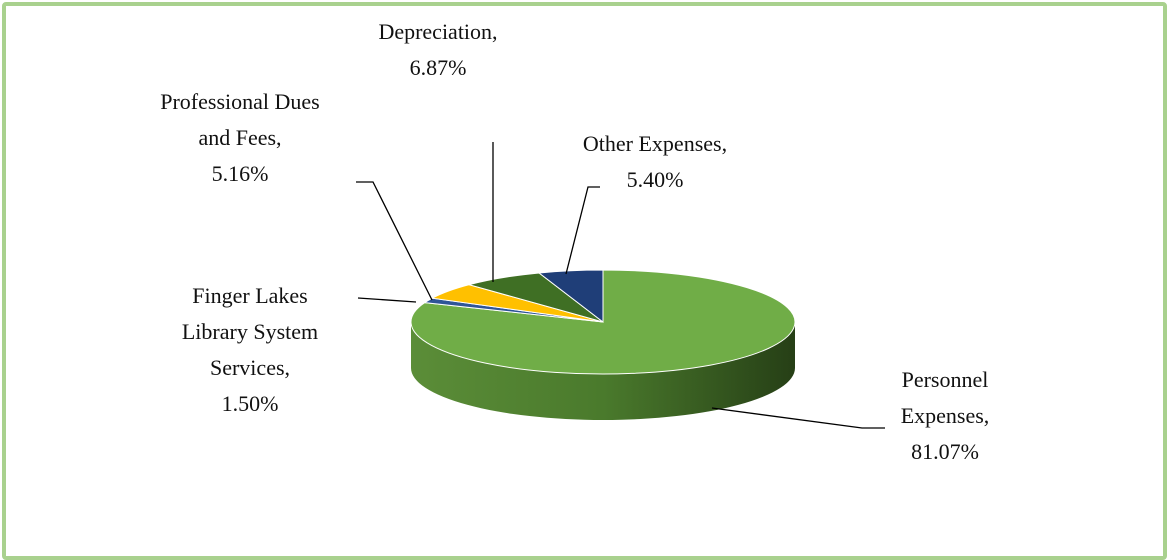  What do you see at coordinates (438, 50) in the screenshot?
I see `data-label: Depreciation, 6.87%` at bounding box center [438, 50].